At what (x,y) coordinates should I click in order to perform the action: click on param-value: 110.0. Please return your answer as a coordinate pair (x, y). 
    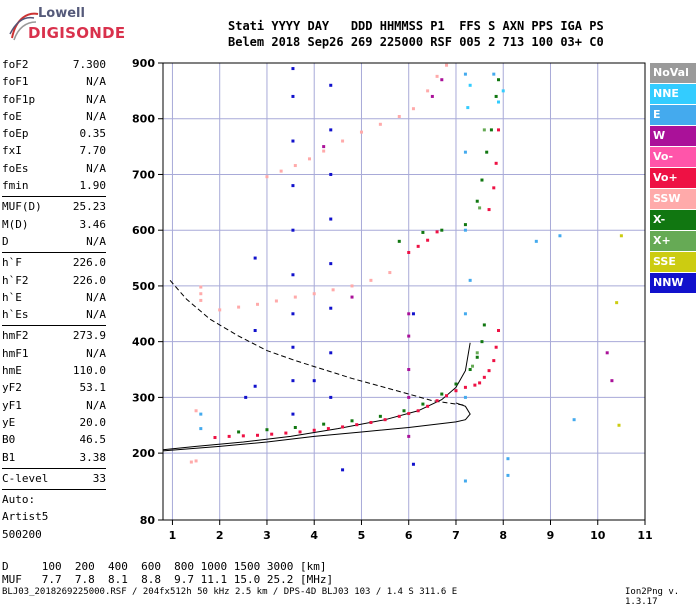
    Looking at the image, I should click on (89, 371).